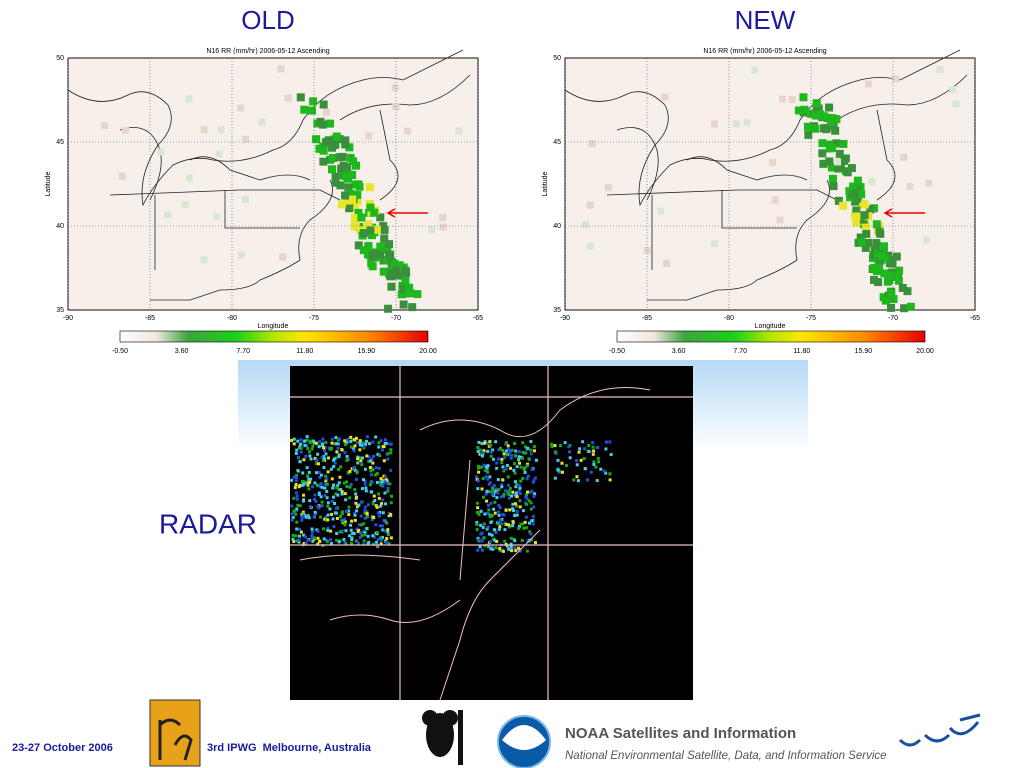  I want to click on noaa-logo, so click(524, 741).